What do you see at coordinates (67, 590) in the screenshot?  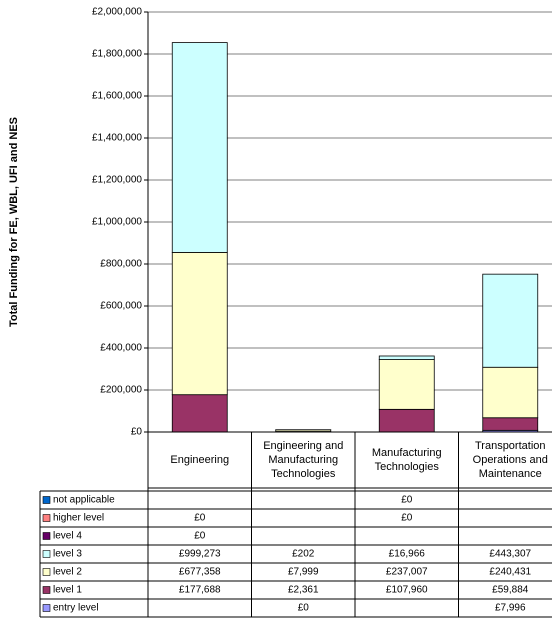 I see `legend-label: level 1` at bounding box center [67, 590].